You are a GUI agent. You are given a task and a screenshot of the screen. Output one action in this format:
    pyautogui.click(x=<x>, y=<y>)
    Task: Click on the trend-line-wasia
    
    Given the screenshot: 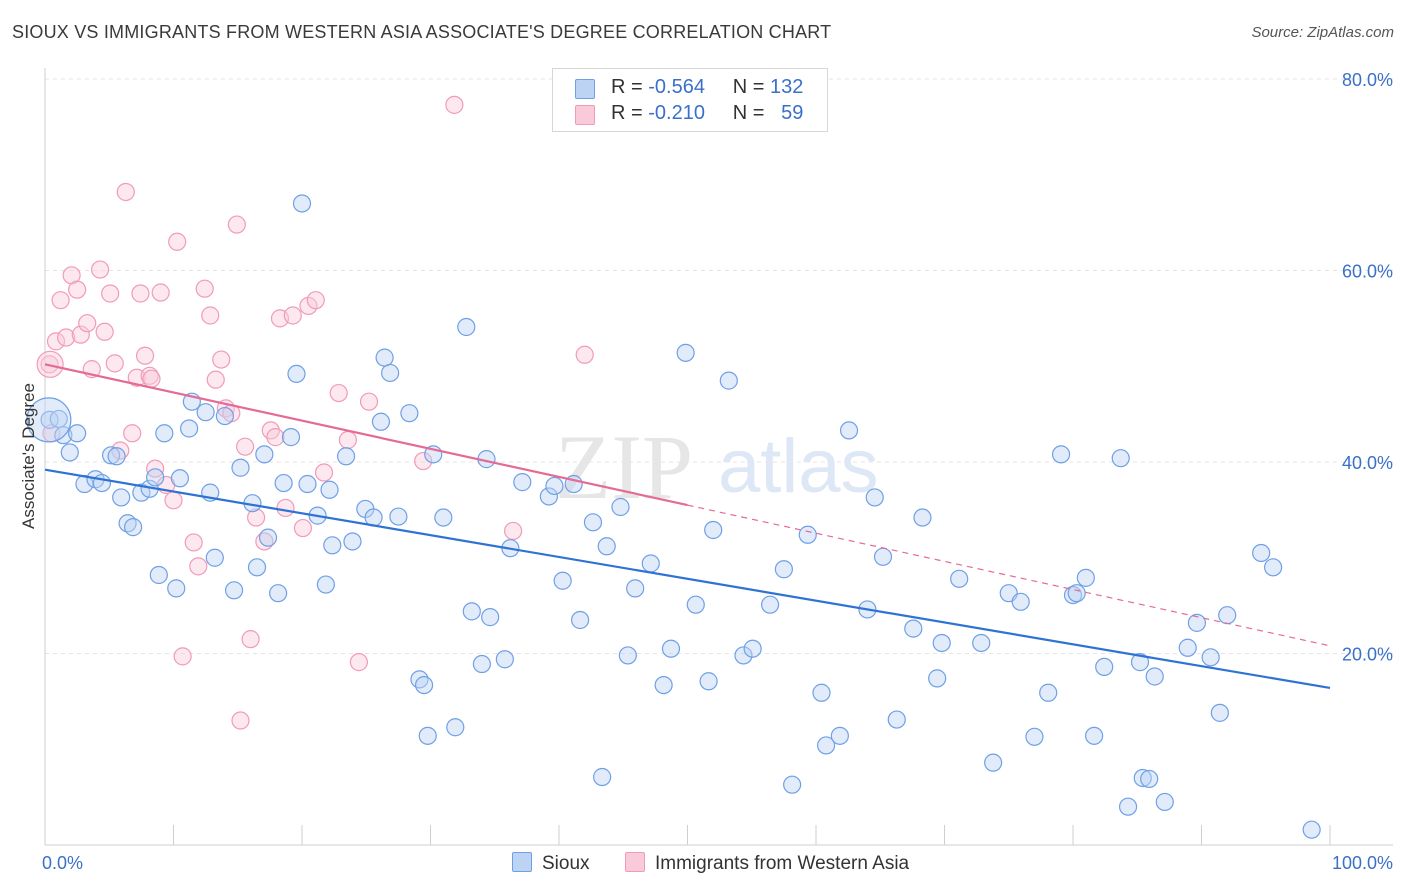 What is the action you would take?
    pyautogui.click(x=366, y=435)
    